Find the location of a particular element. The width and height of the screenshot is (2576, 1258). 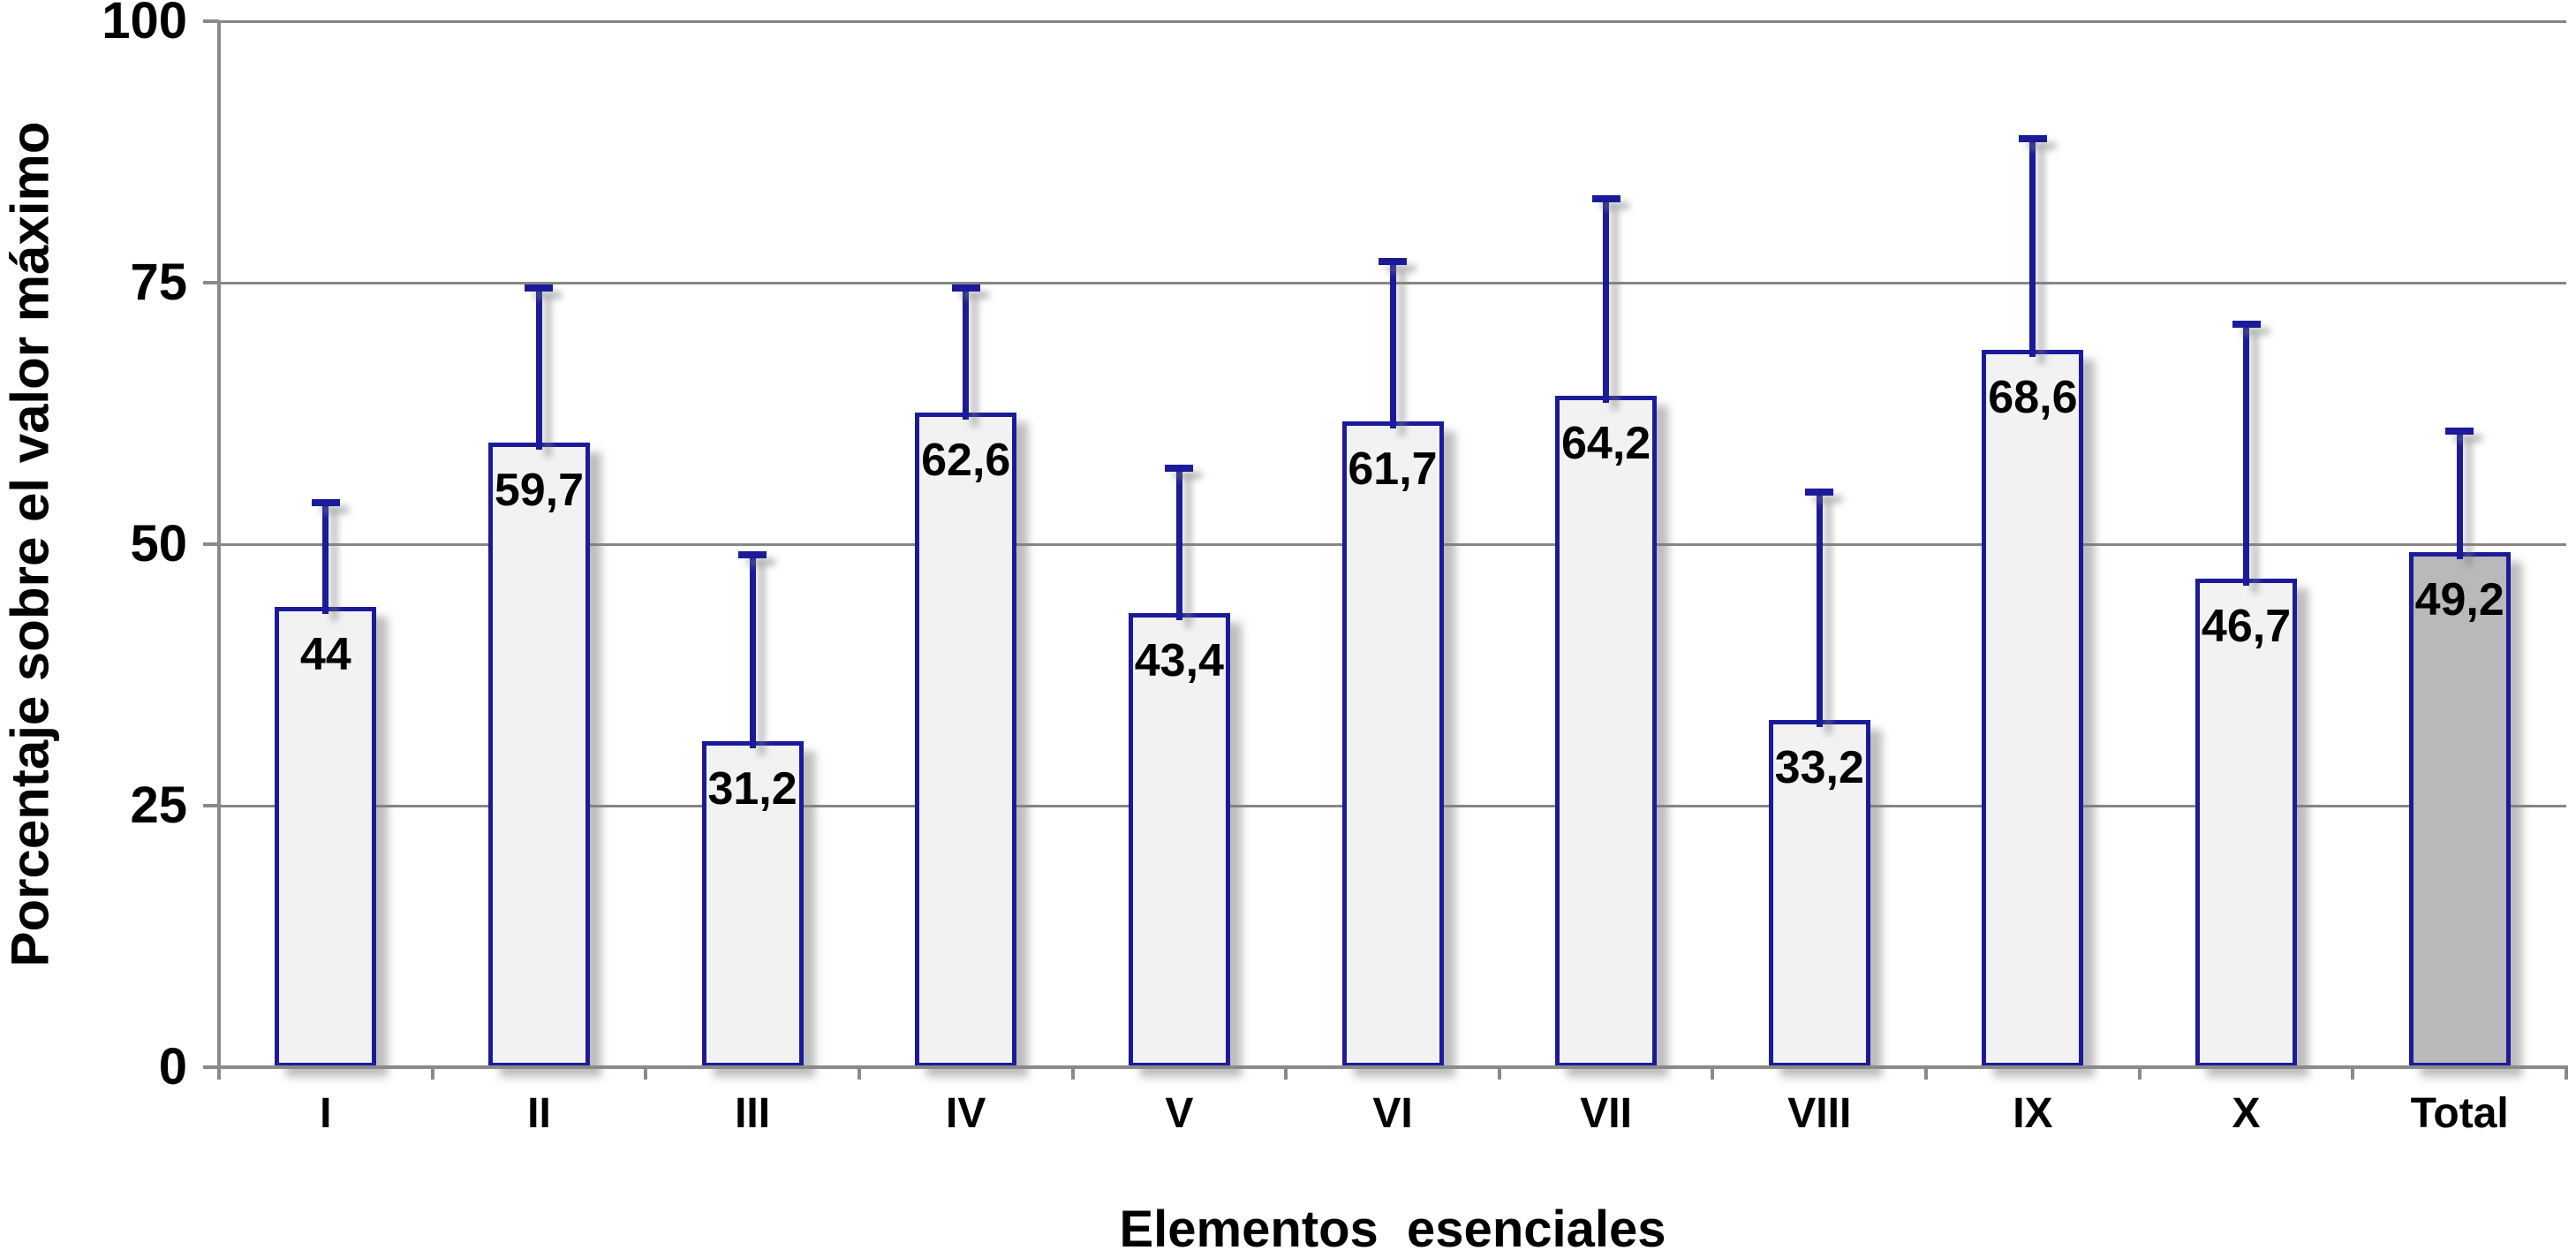

x-category-label: VII is located at coordinates (1606, 1113).